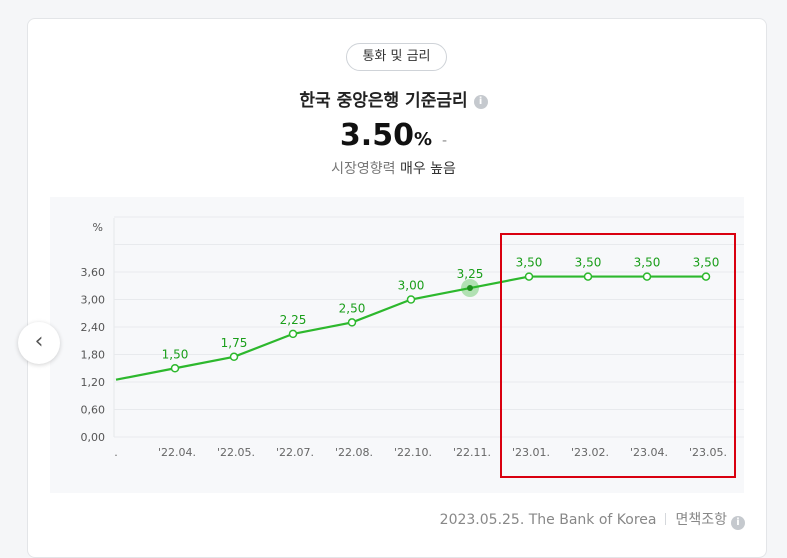 The image size is (787, 558). I want to click on x-tick-label: '22.04., so click(177, 452).